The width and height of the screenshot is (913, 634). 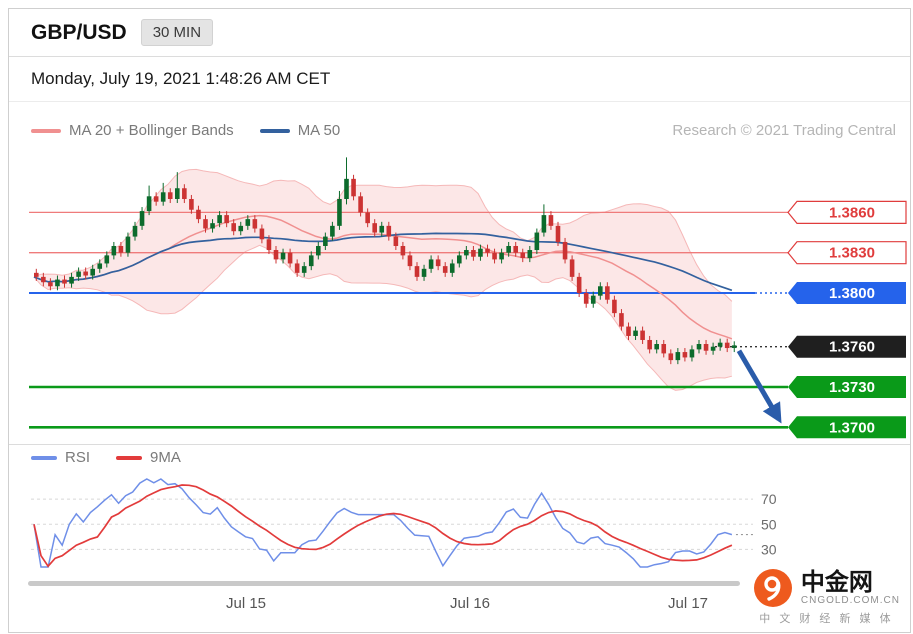 I want to click on legend-9ma: 9MA, so click(x=148, y=457).